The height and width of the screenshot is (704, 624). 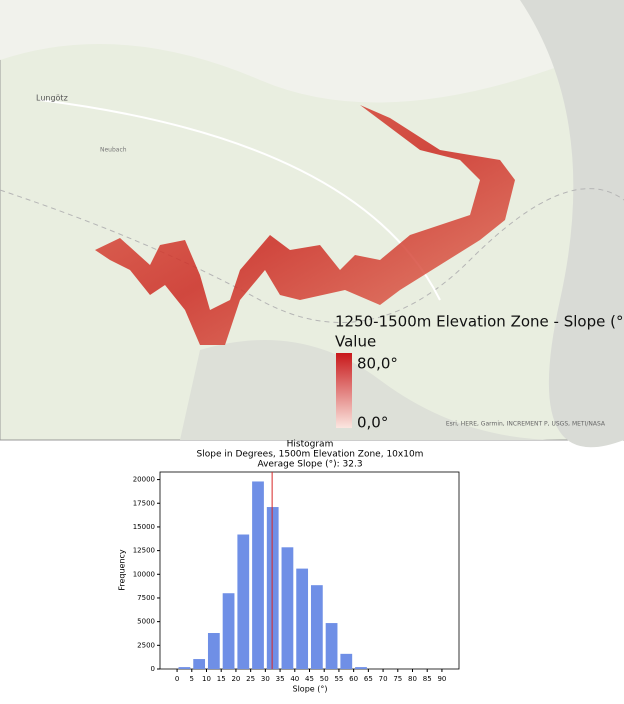 I want to click on x-tick-label: 65, so click(x=368, y=679).